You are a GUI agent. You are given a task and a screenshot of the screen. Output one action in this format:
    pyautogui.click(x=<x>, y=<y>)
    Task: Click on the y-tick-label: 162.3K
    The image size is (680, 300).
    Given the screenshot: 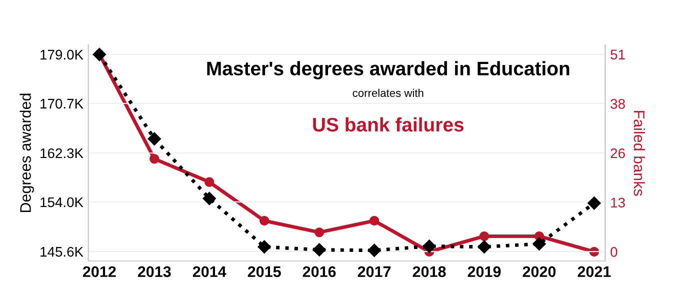 What is the action you would take?
    pyautogui.click(x=62, y=153)
    